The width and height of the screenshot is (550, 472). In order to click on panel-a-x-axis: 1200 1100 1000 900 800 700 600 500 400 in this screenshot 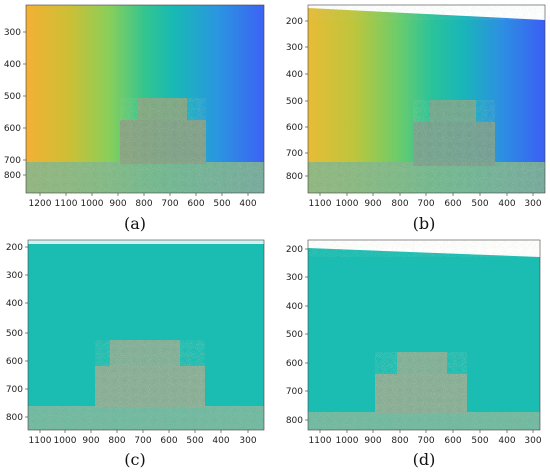, I will do `click(143, 201)`.